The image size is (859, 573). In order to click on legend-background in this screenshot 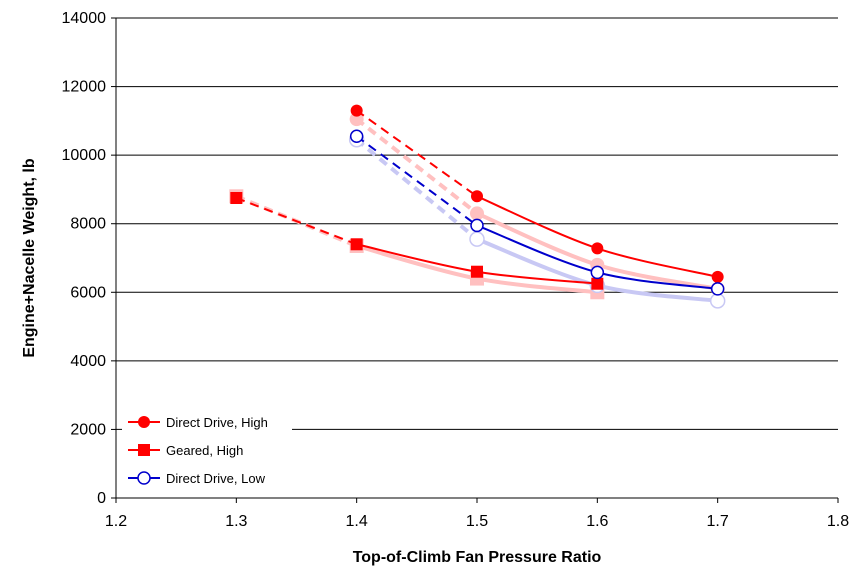, I will do `click(207, 447)`.